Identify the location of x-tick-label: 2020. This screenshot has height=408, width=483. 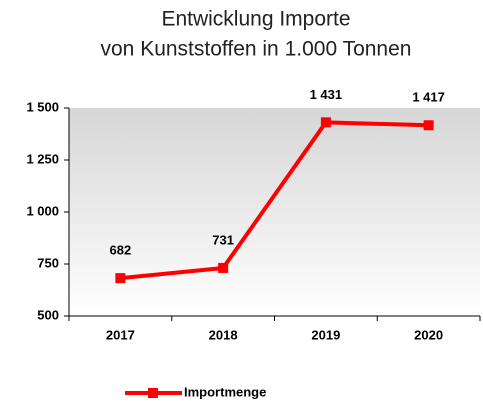
(428, 334).